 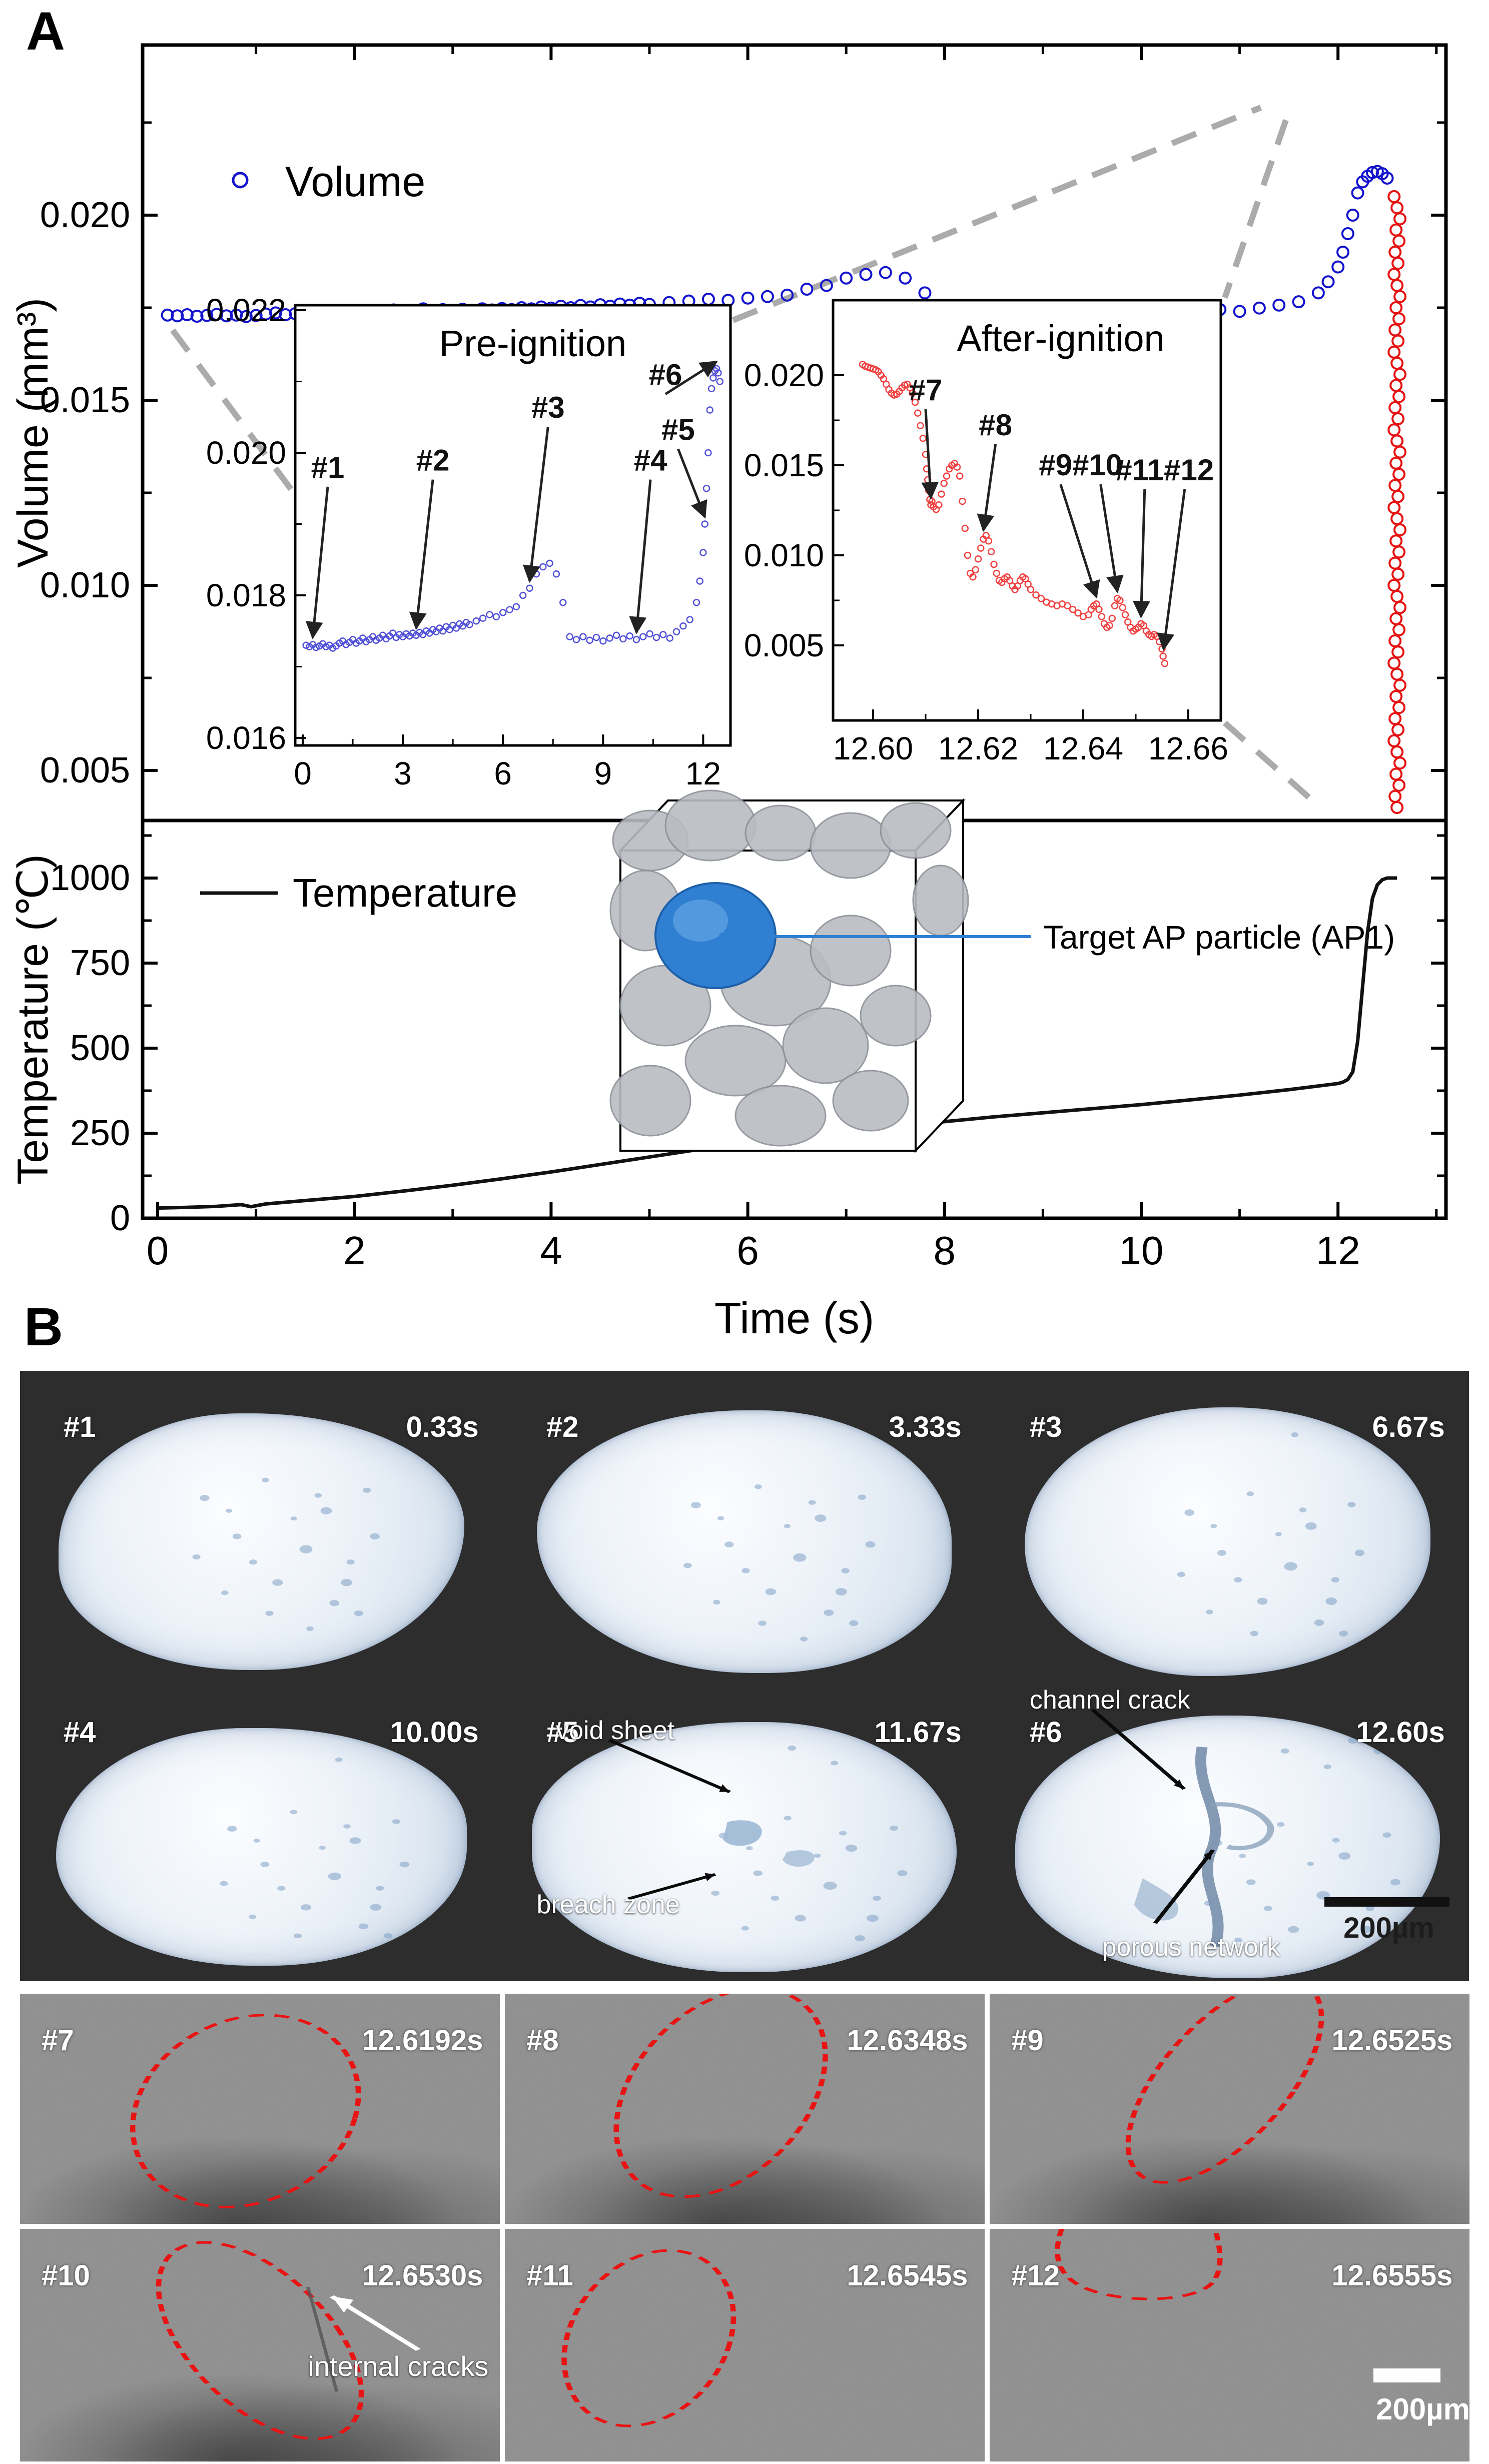 What do you see at coordinates (745, 2172) in the screenshot?
I see `slice-rubble-texture` at bounding box center [745, 2172].